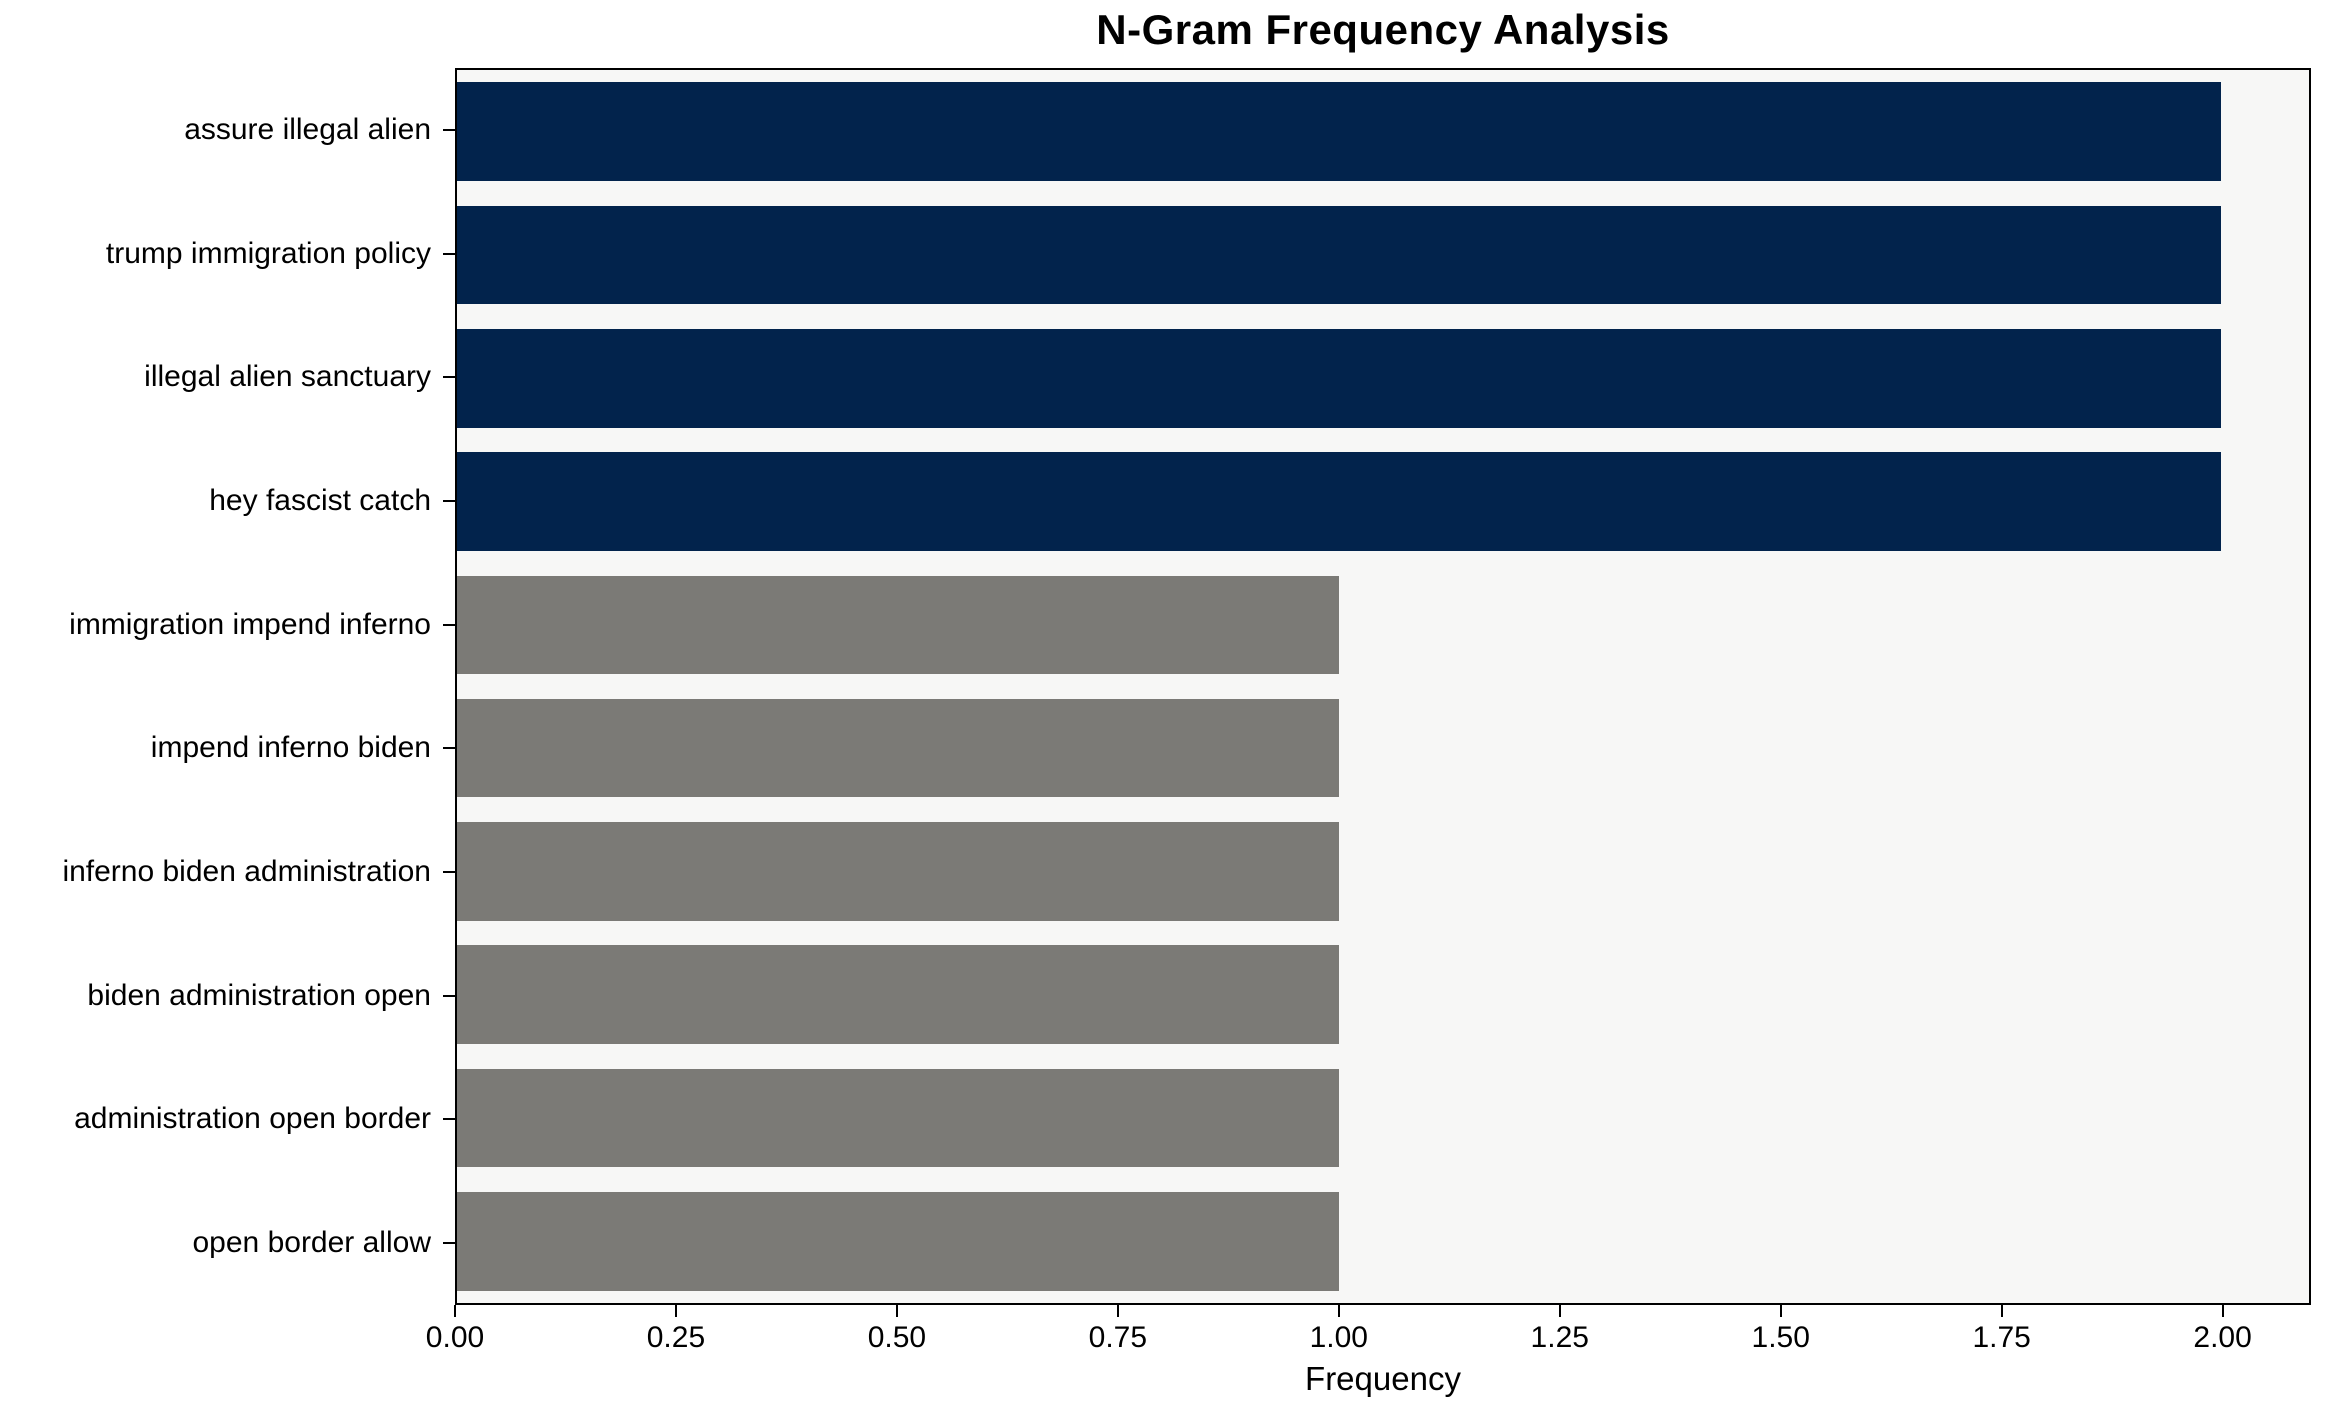  Describe the element at coordinates (290, 748) in the screenshot. I see `y-tick-label: impend inferno biden` at that location.